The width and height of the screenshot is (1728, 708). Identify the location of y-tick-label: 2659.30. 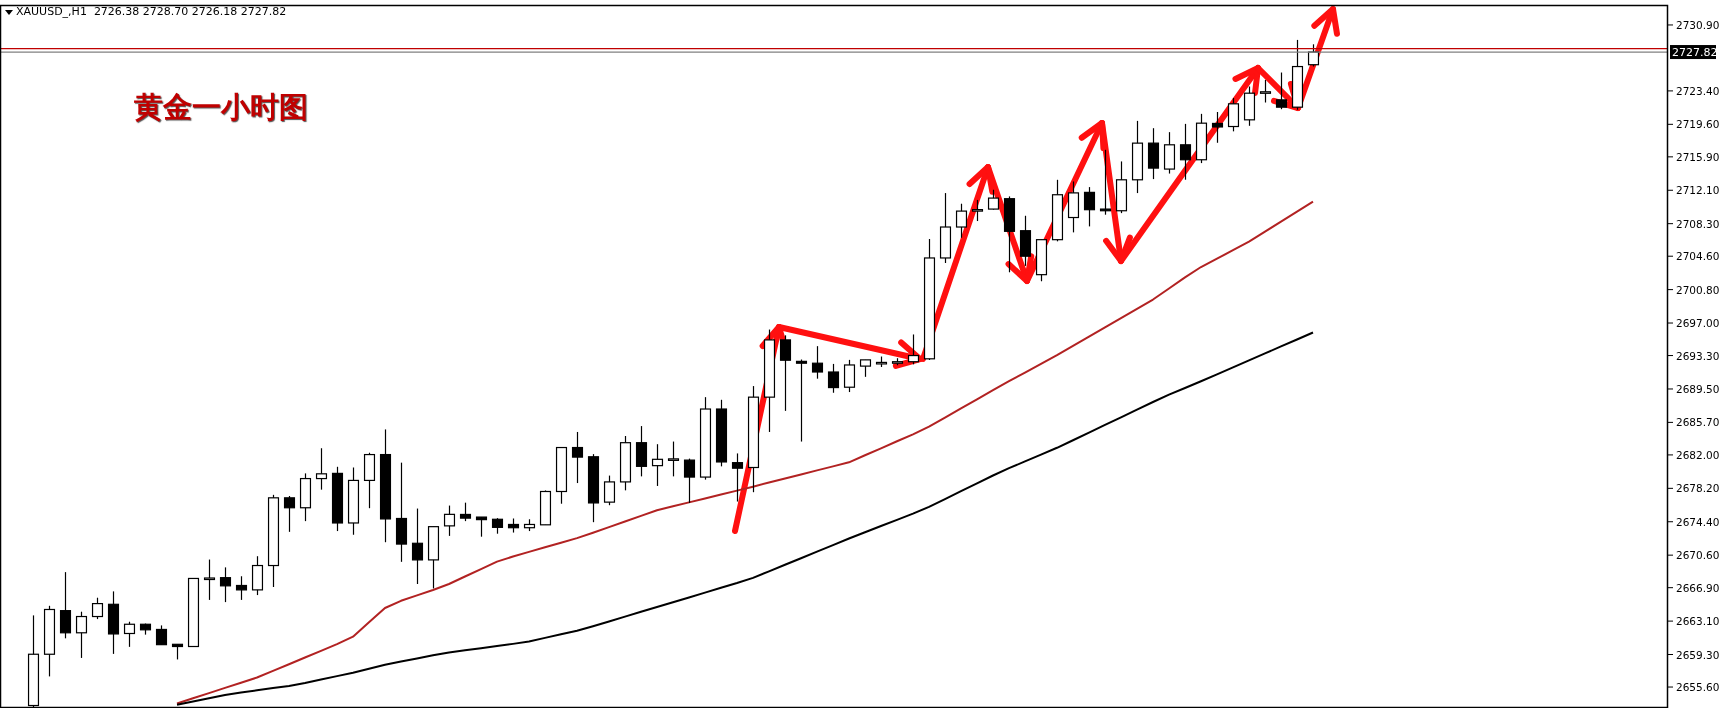
(1698, 654).